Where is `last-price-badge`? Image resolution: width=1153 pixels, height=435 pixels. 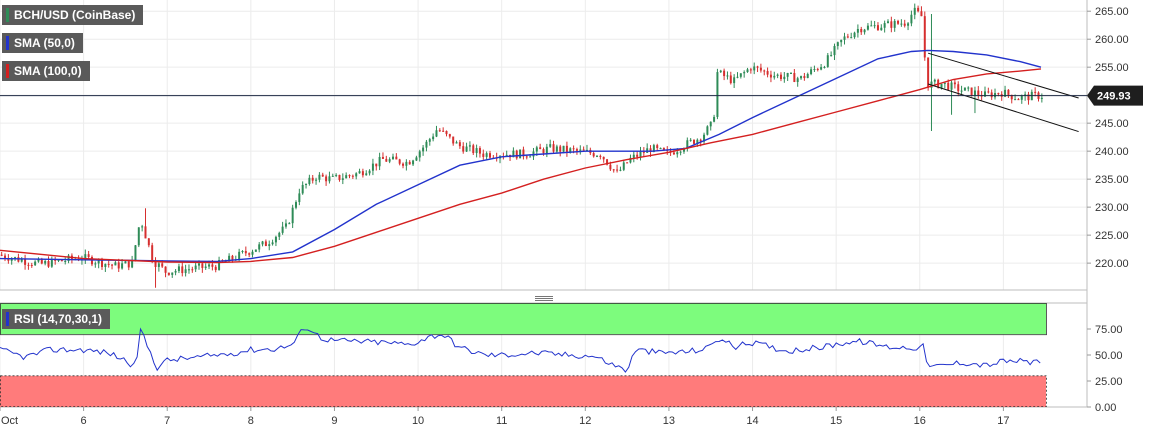 last-price-badge is located at coordinates (1115, 95).